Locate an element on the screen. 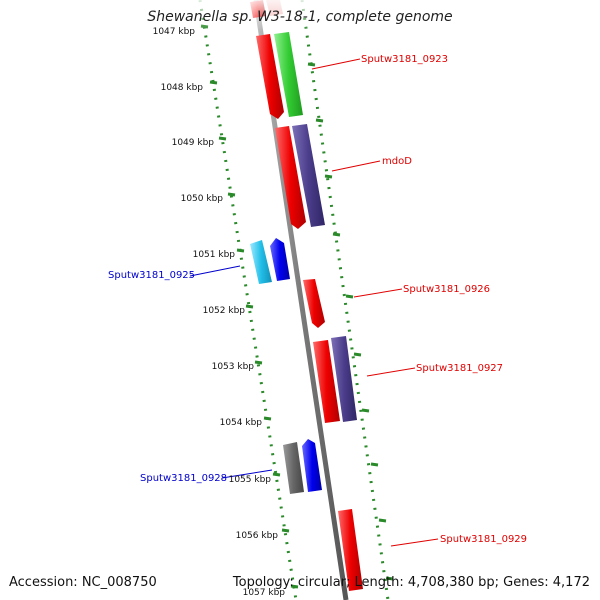  tick-label: 1054 kbp is located at coordinates (241, 423).